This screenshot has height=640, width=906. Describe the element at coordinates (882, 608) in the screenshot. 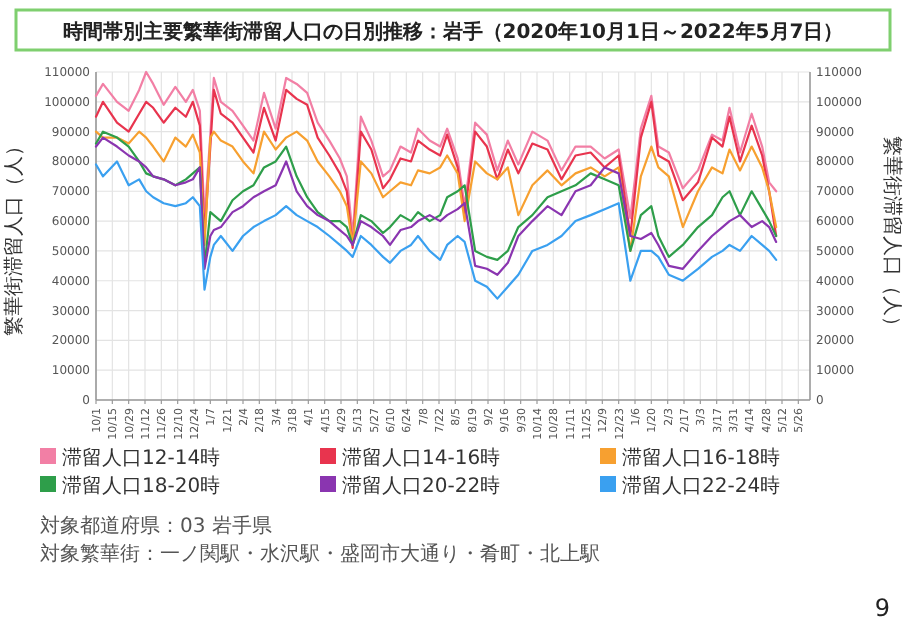

I see `text: 9` at that location.